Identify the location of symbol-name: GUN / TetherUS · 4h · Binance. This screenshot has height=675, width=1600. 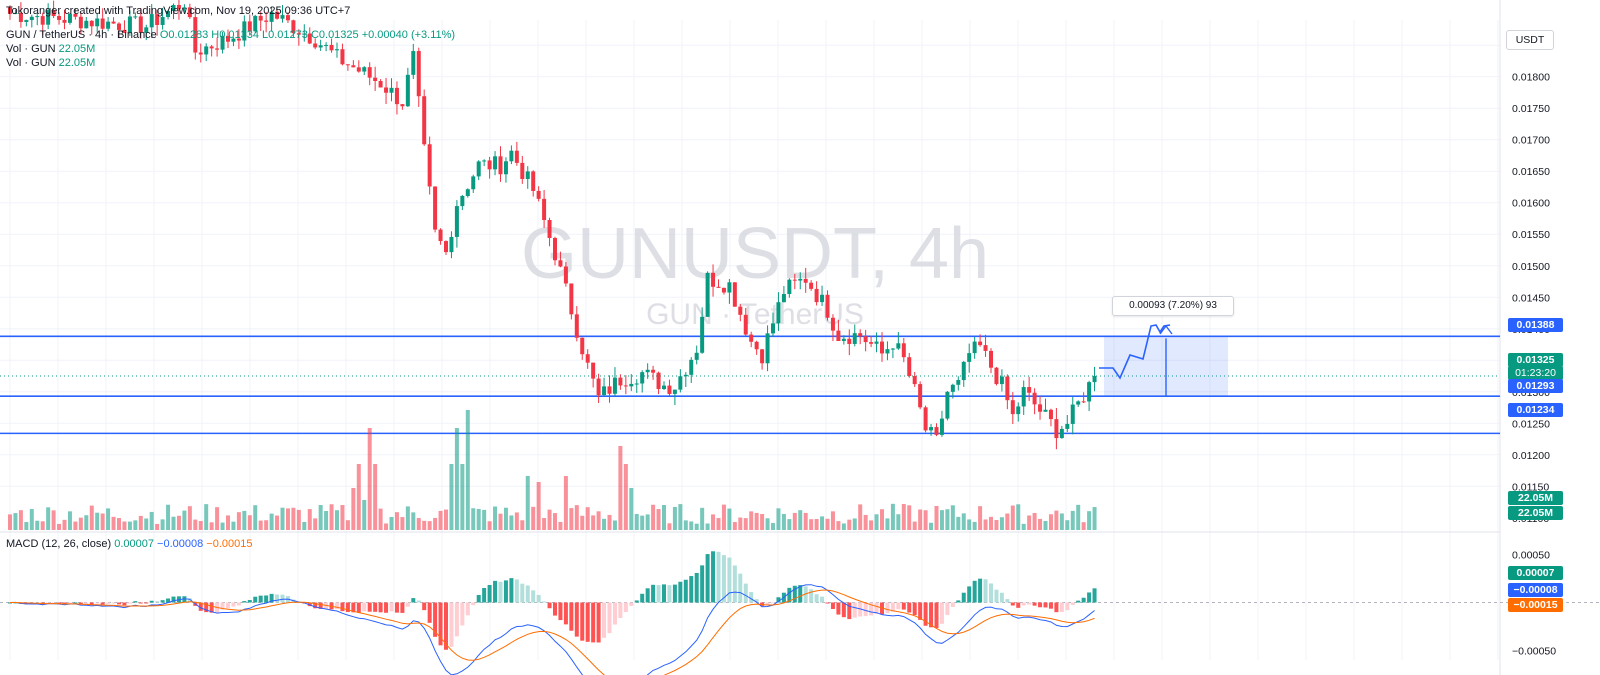
(81, 35).